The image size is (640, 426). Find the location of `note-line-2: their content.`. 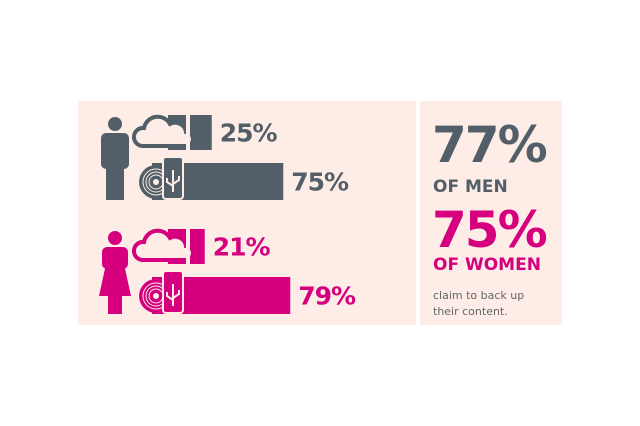

note-line-2: their content. is located at coordinates (470, 311).